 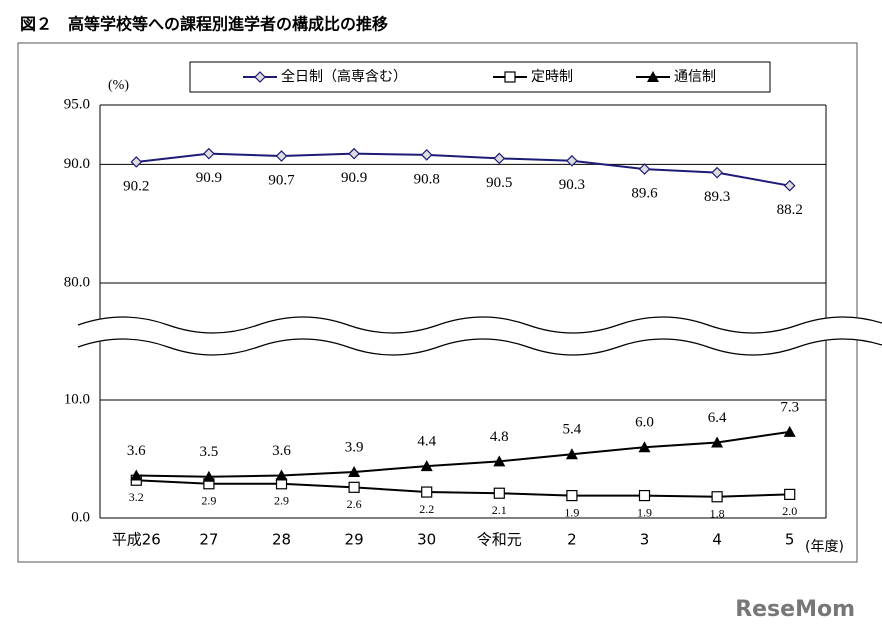 I want to click on legend-label: 定時制, so click(x=552, y=77).